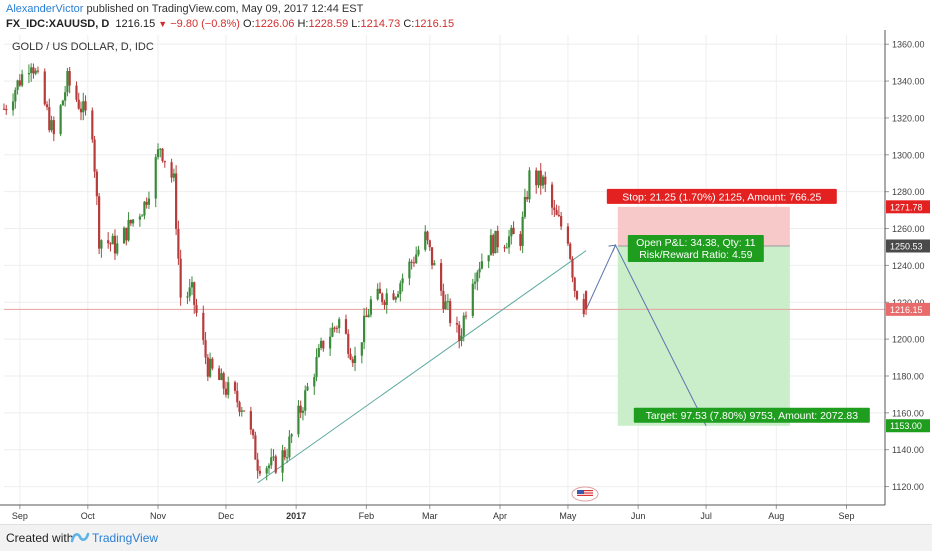 Image resolution: width=932 pixels, height=551 pixels. I want to click on price-tag-stop-text: 1271.78, so click(906, 207).